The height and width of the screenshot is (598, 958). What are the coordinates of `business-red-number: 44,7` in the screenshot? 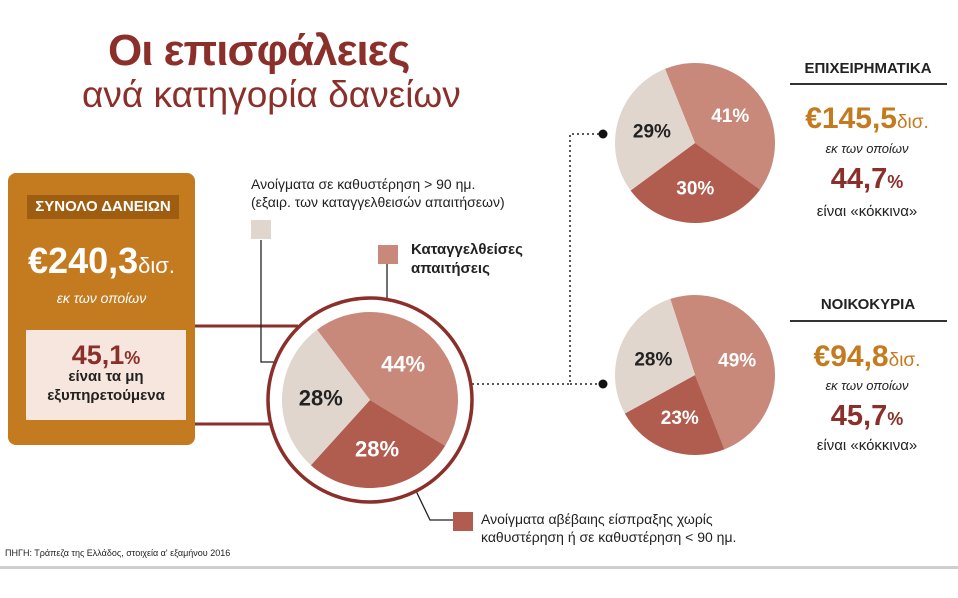 It's located at (859, 179).